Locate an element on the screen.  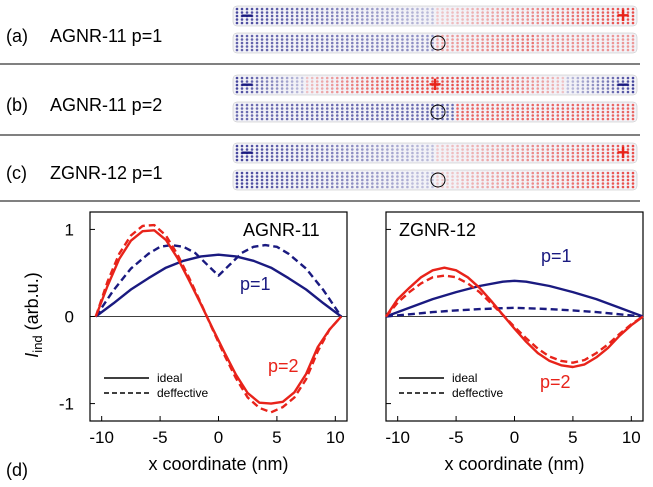
y-tick-label: 1 is located at coordinates (69, 229).